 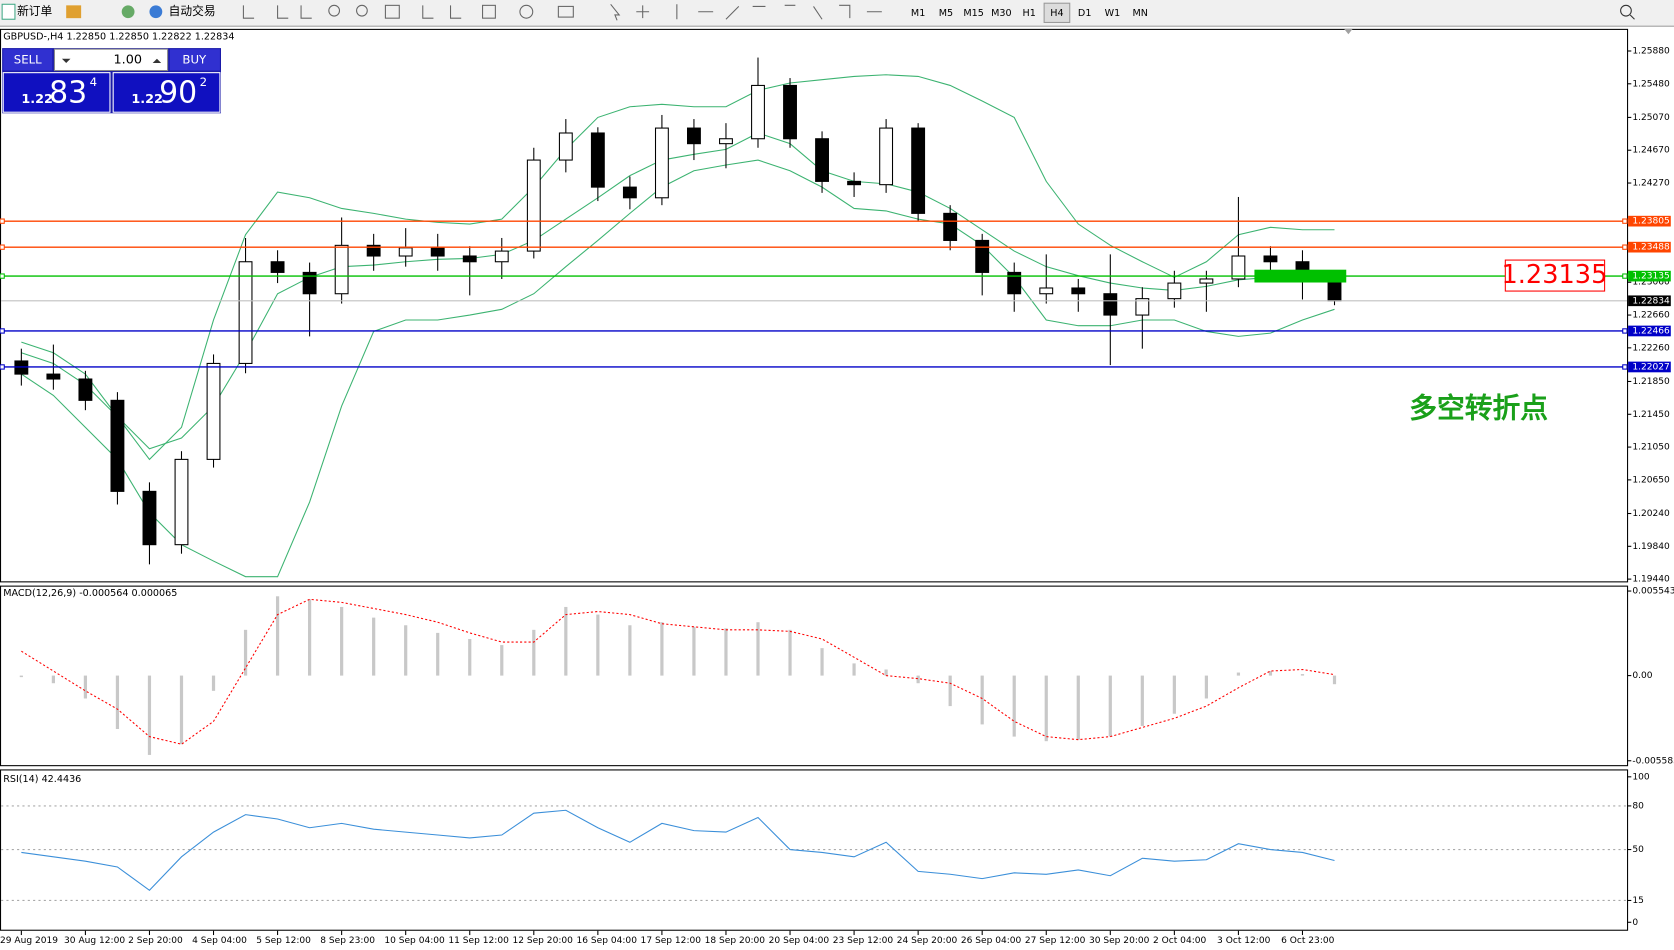 I want to click on x-tick-label: 30 Aug 12:00, so click(x=94, y=941).